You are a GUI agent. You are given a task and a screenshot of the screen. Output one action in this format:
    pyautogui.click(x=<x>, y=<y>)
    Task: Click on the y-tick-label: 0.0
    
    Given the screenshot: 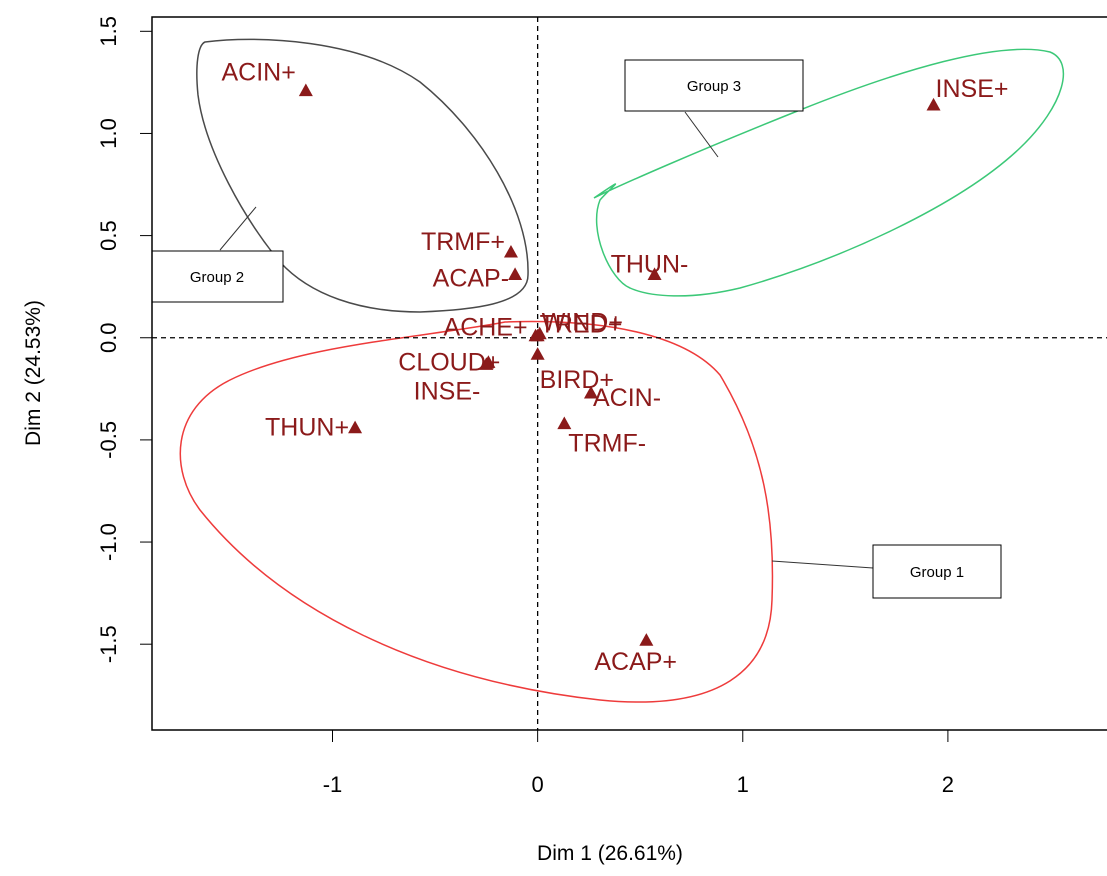 What is the action you would take?
    pyautogui.click(x=108, y=337)
    